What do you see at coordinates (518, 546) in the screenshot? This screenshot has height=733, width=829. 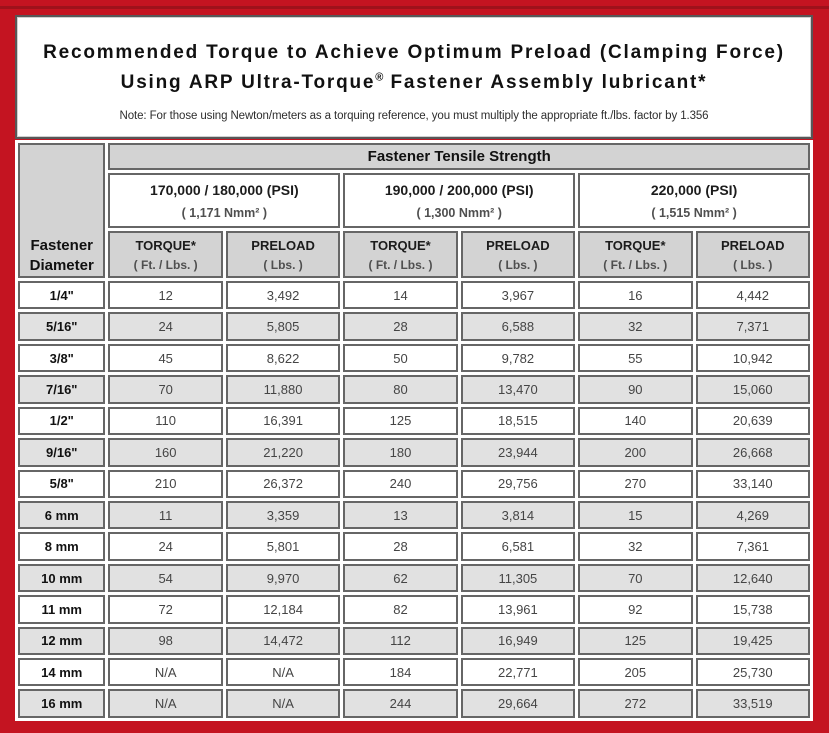 I see `value-cell: 6,581` at bounding box center [518, 546].